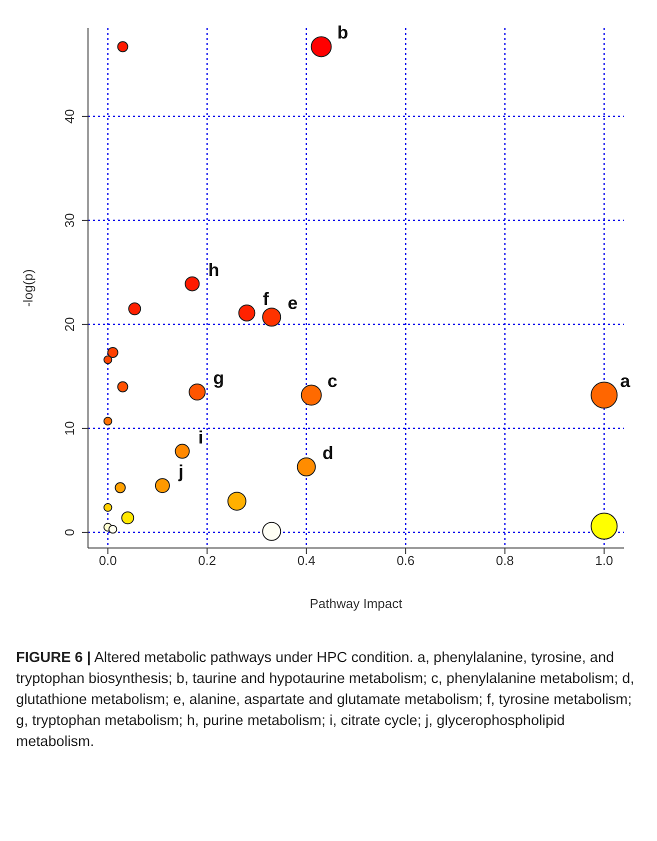  What do you see at coordinates (107, 560) in the screenshot?
I see `x-tick-label: 0.0` at bounding box center [107, 560].